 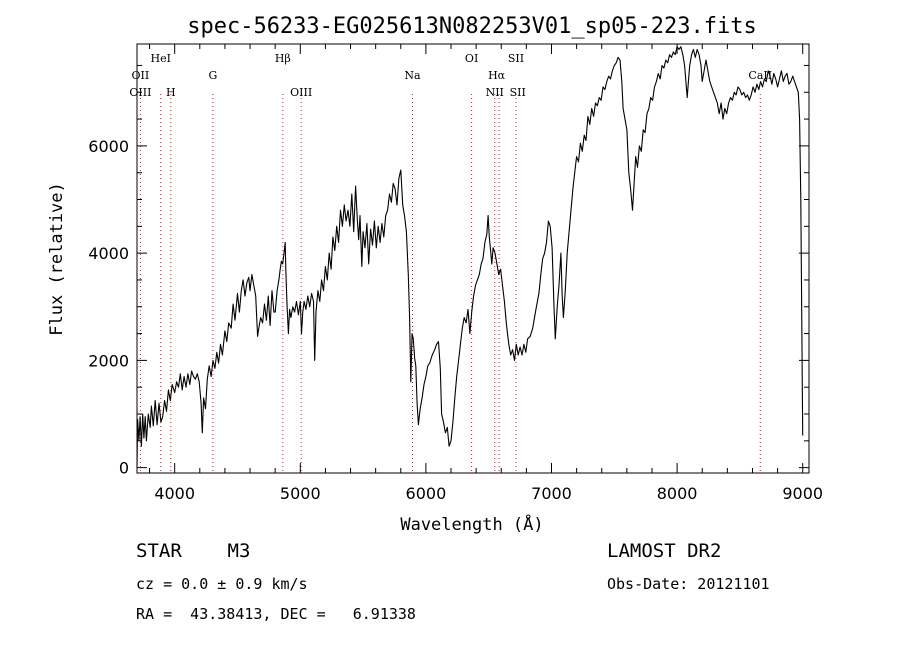 I want to click on line-id-label: CaII, so click(x=760, y=75).